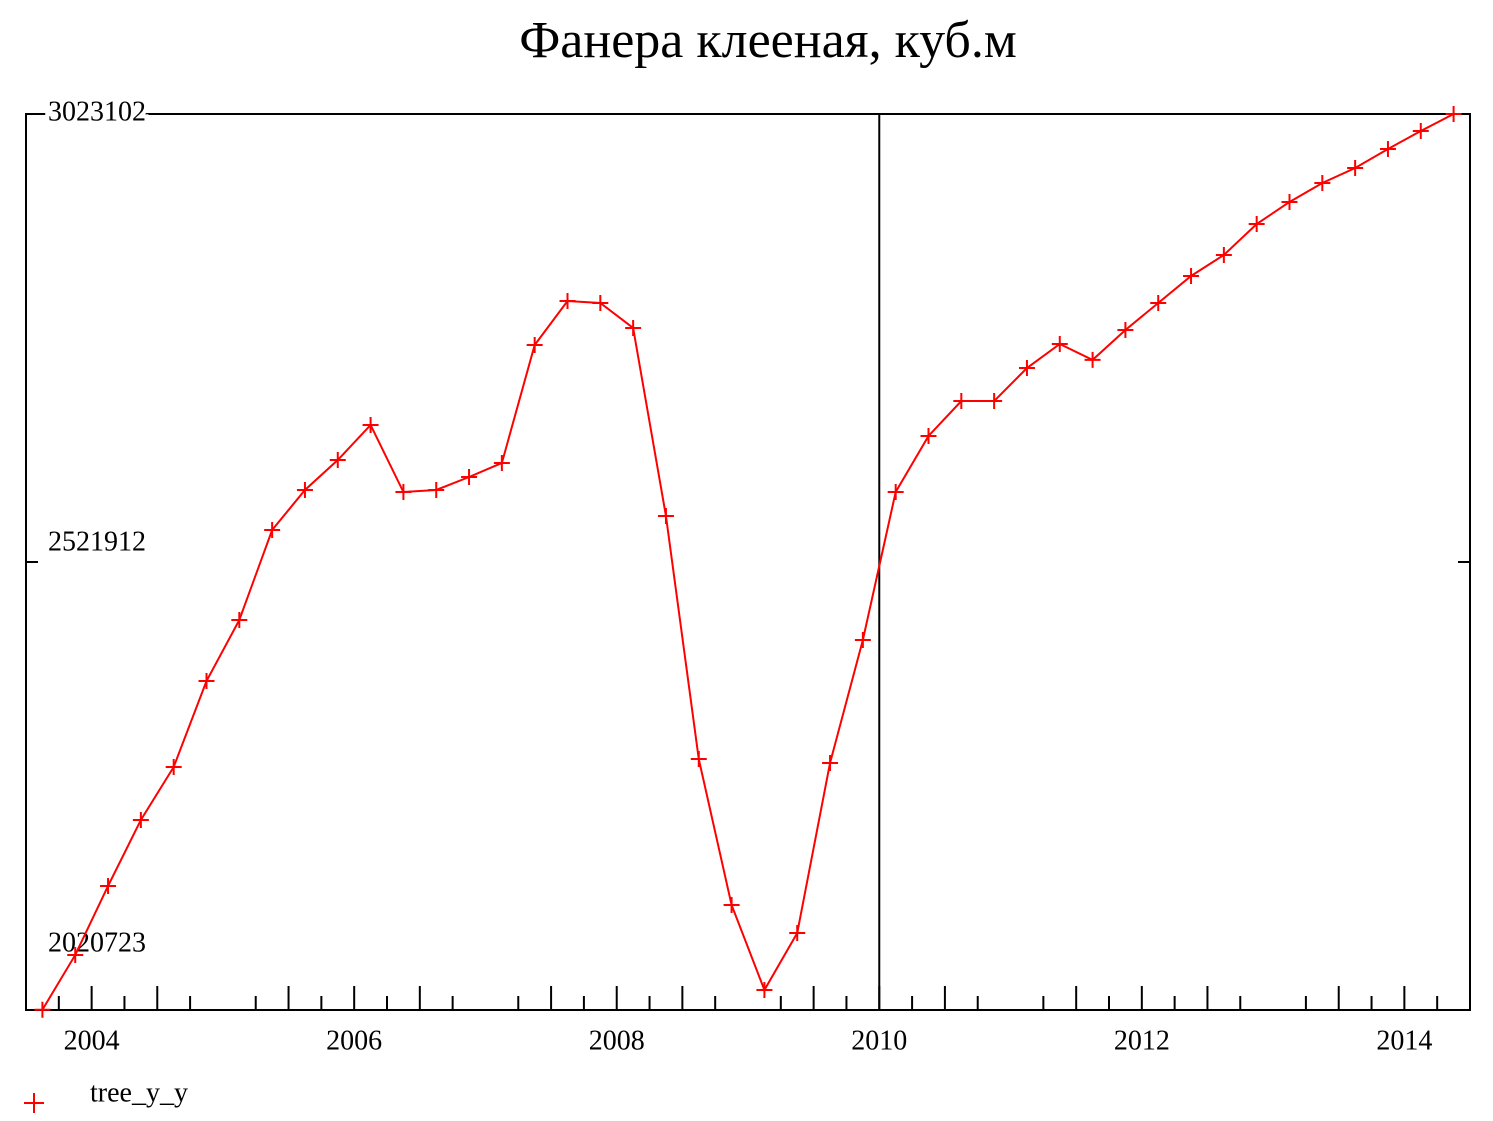 This screenshot has width=1493, height=1121. Describe the element at coordinates (617, 1040) in the screenshot. I see `x-tick-label: 2008` at that location.